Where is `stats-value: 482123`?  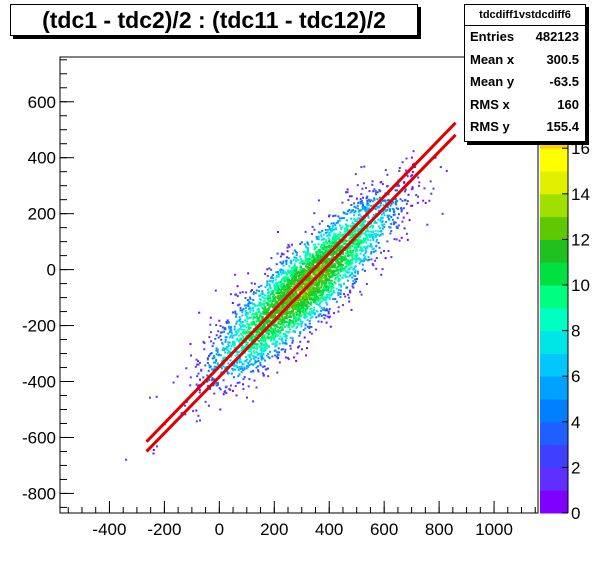
stats-value: 482123 is located at coordinates (557, 36).